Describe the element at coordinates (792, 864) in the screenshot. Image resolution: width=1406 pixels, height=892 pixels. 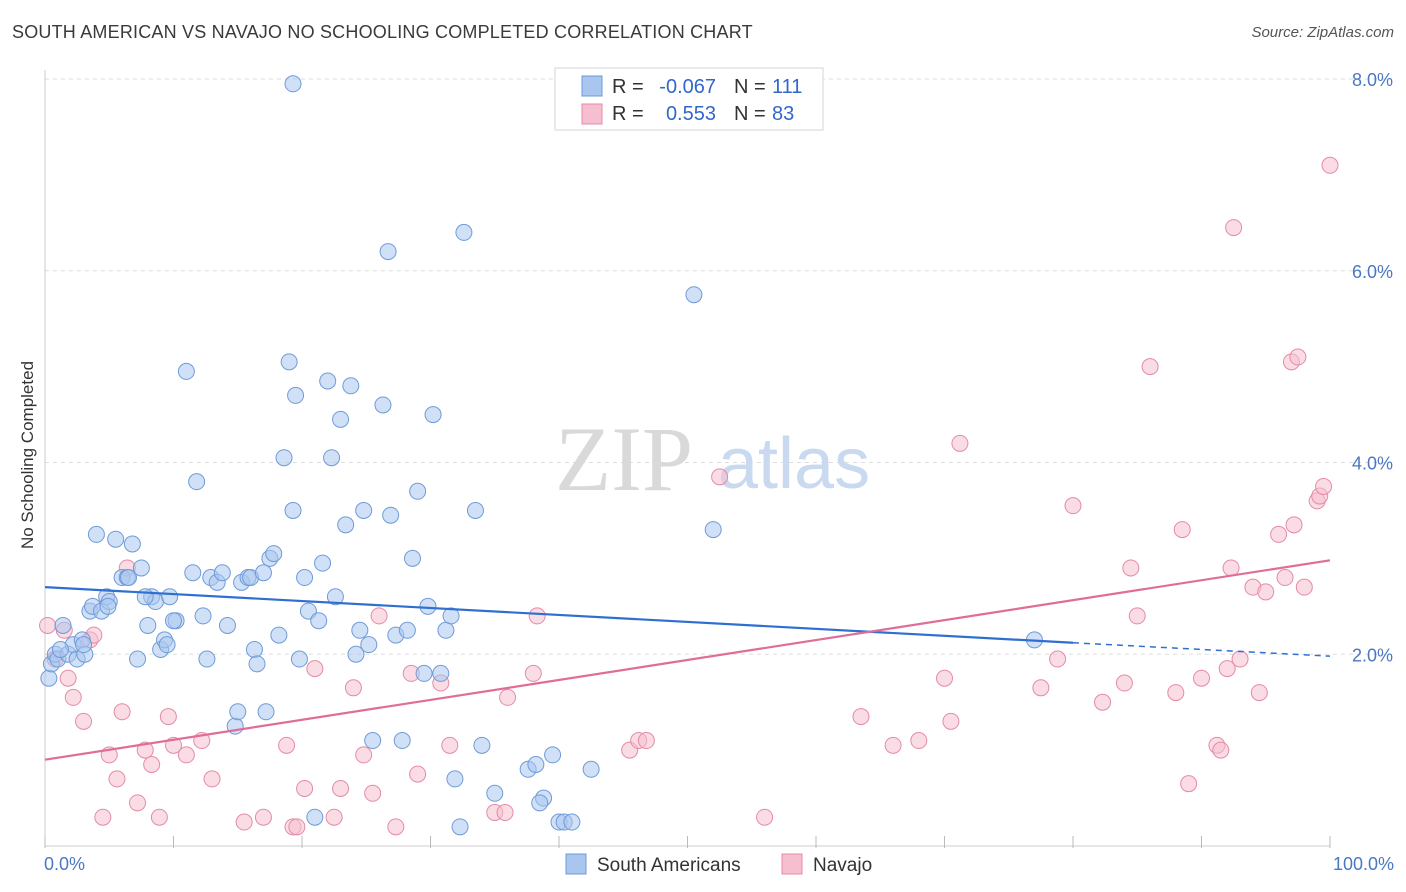
I see `bottom-legend-swatch-navajo` at that location.